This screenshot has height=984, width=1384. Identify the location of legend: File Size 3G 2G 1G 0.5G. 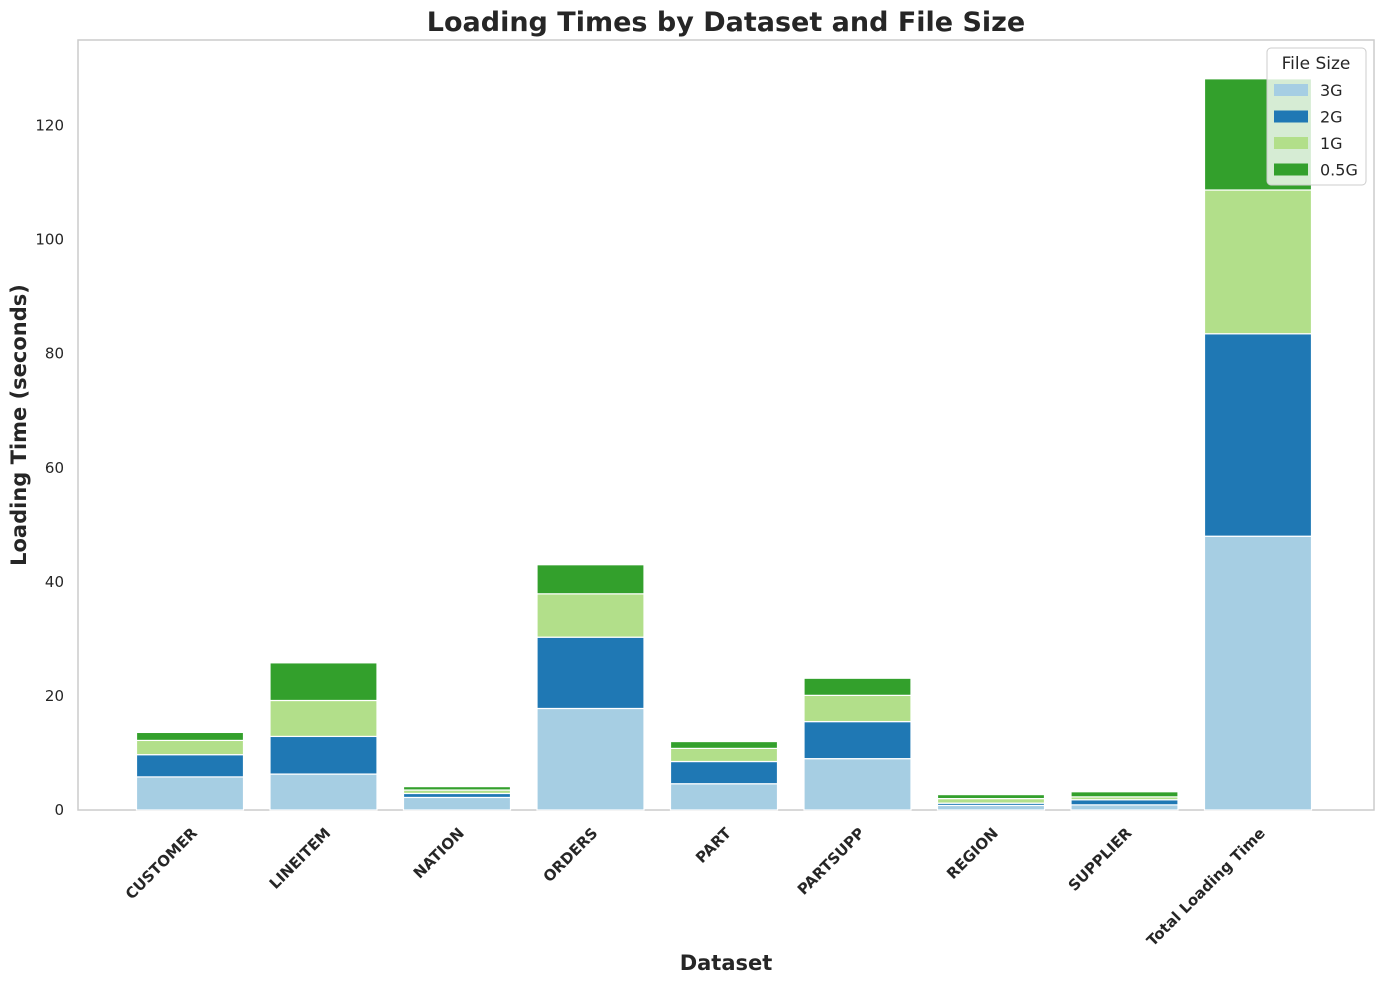
(1316, 116).